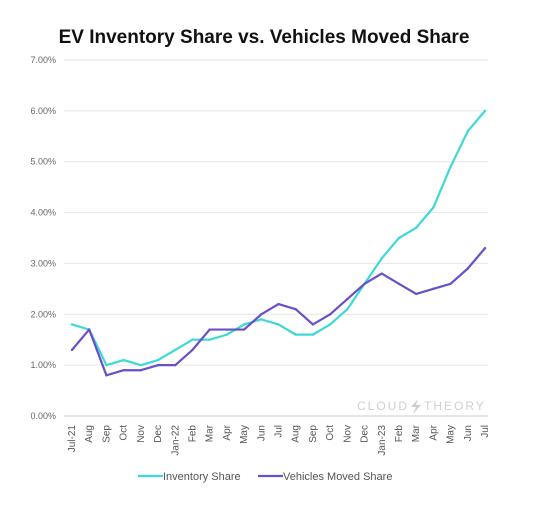 The image size is (536, 520). I want to click on x-tick-label: Jan-22, so click(175, 440).